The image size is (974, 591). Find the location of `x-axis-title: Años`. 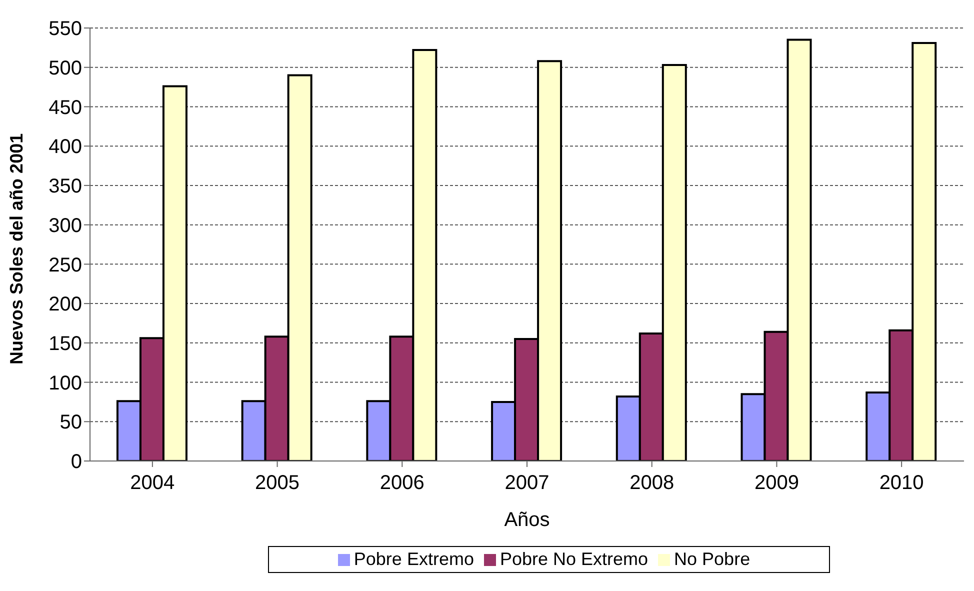

x-axis-title: Años is located at coordinates (527, 520).